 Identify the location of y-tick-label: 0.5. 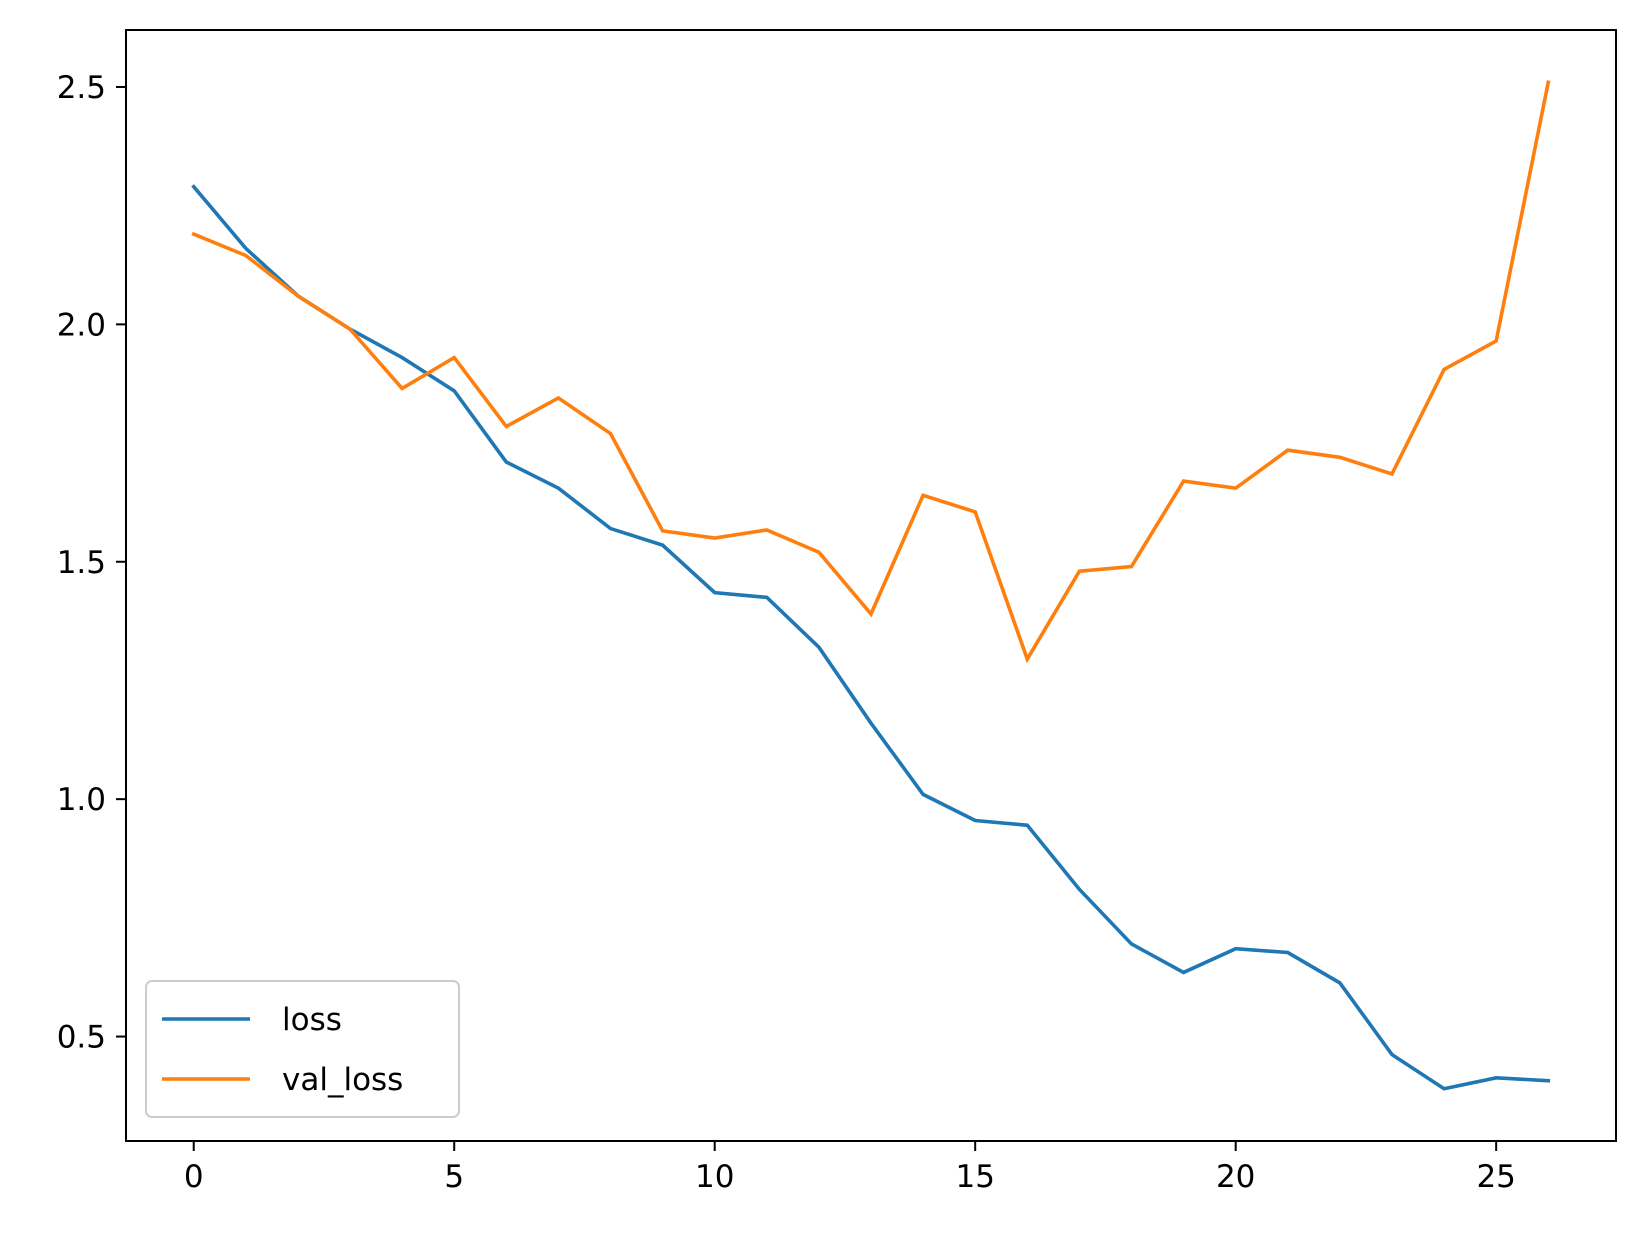
(81, 1038).